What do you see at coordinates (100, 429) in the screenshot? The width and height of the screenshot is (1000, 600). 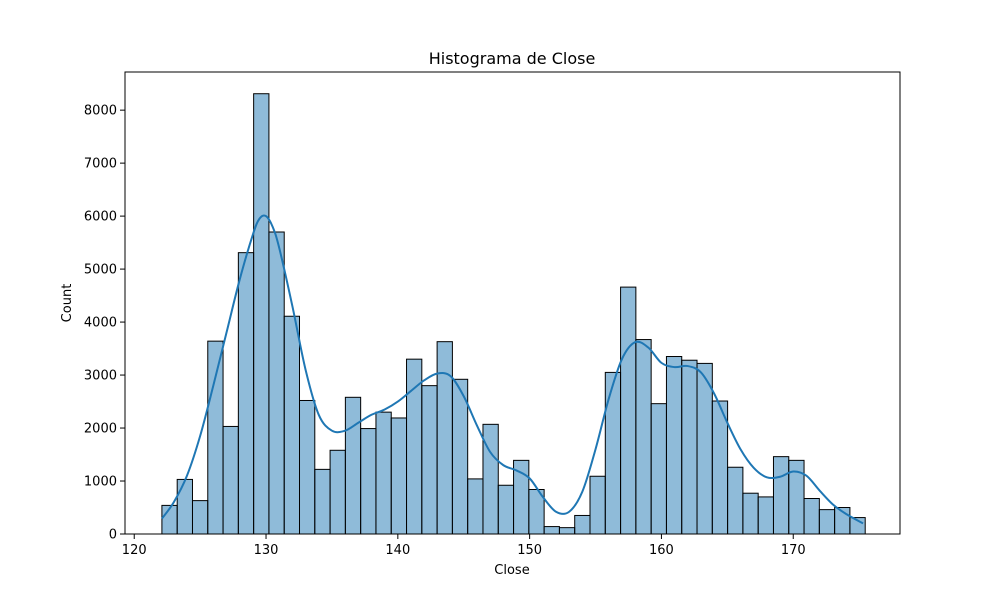 I see `y-tick-label: 2000` at bounding box center [100, 429].